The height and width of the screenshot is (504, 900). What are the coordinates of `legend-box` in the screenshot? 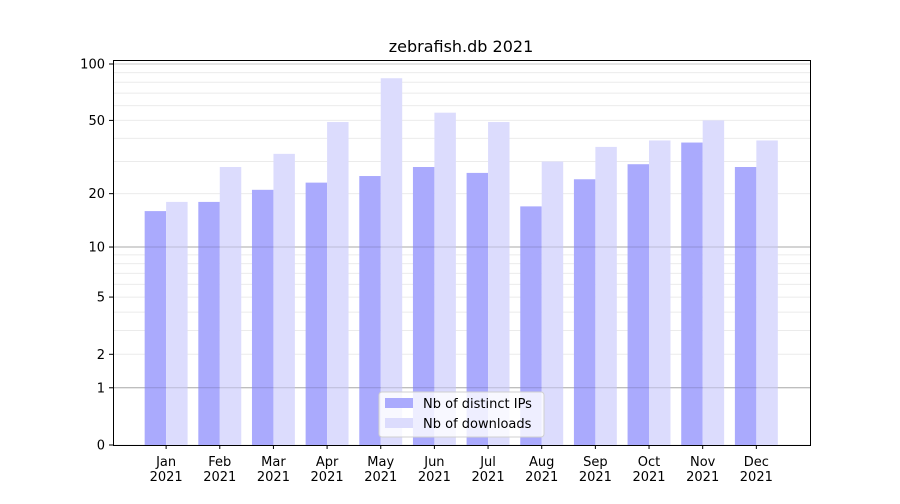 It's located at (461, 414).